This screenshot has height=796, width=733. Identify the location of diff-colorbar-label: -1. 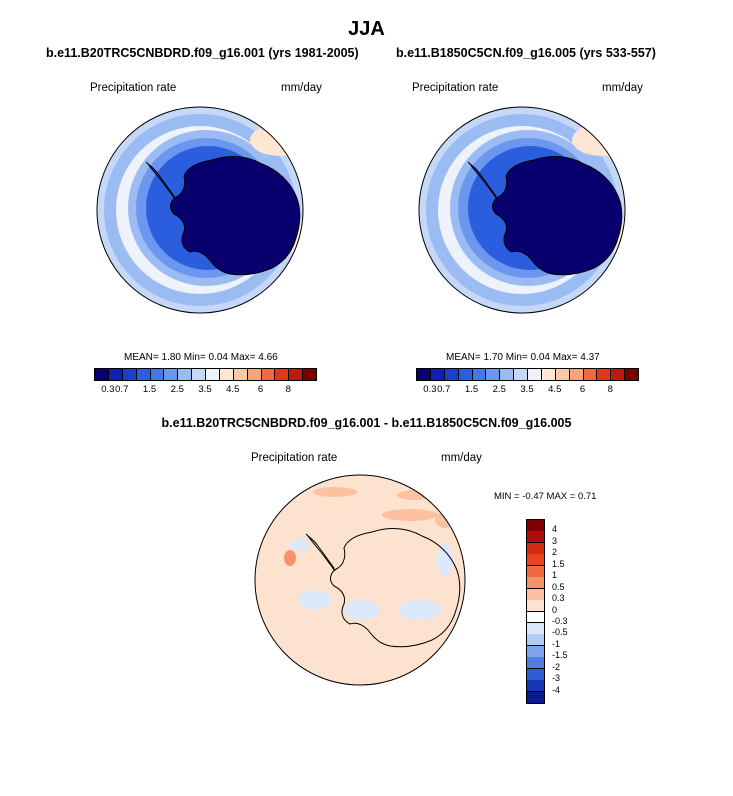
(556, 643).